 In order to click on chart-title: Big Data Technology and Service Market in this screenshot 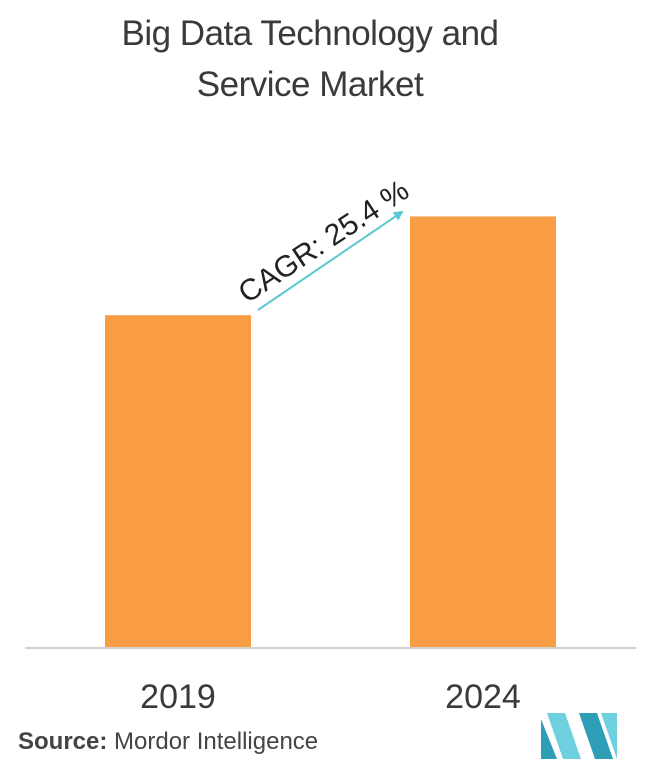, I will do `click(310, 59)`.